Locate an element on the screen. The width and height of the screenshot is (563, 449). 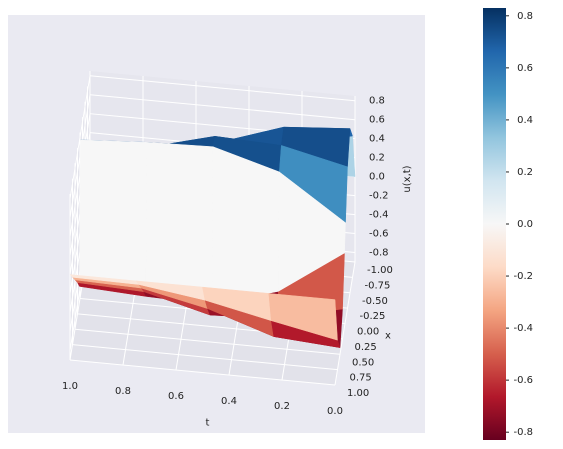
z-tick-label: -0.6 is located at coordinates (379, 234).